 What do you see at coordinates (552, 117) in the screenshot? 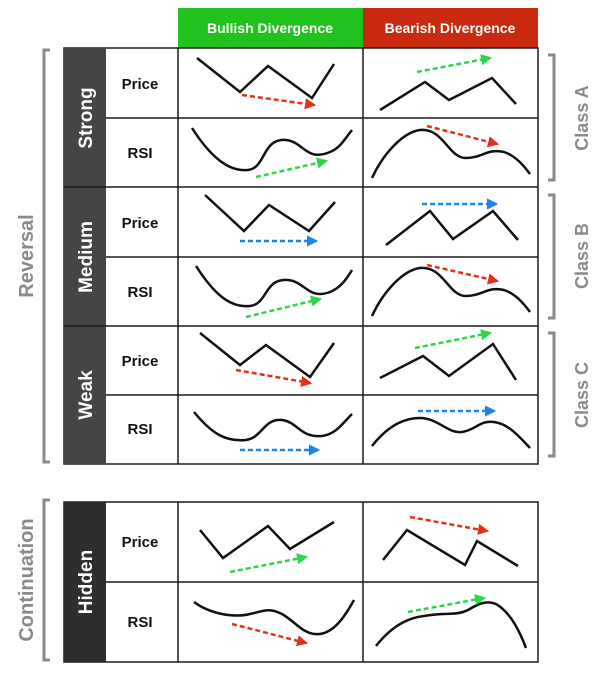
I see `class-a-bracket` at bounding box center [552, 117].